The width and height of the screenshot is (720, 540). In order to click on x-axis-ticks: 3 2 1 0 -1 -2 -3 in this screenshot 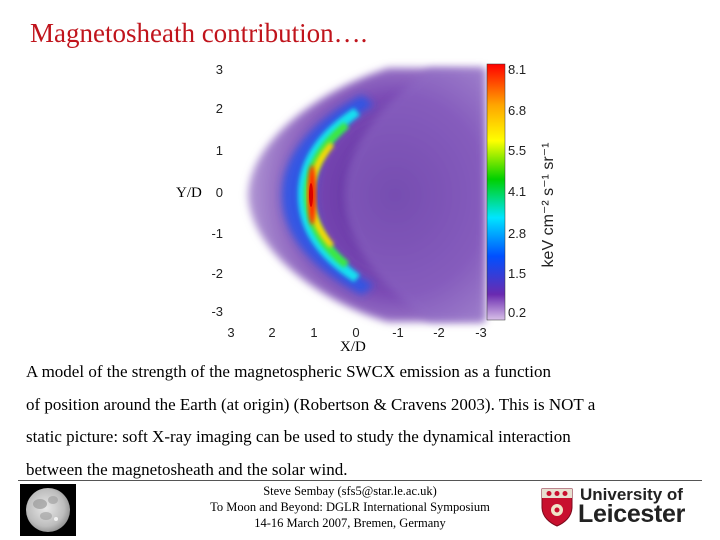, I will do `click(356, 332)`.